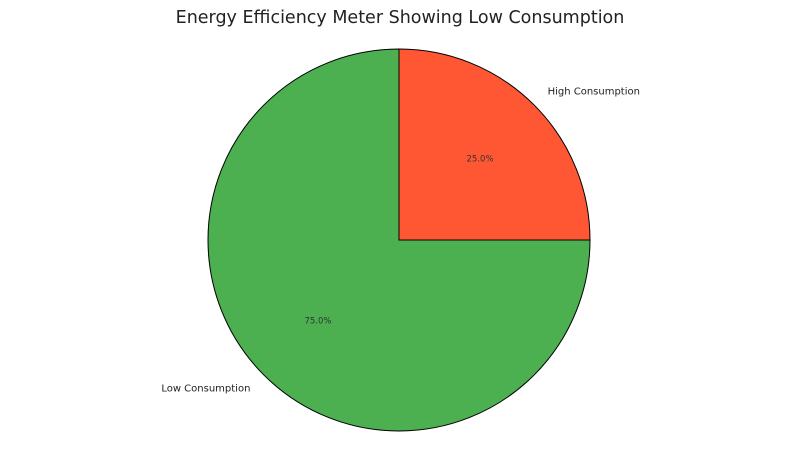 This screenshot has width=800, height=450. Describe the element at coordinates (494, 144) in the screenshot. I see `pie-slice-high-consumption` at that location.